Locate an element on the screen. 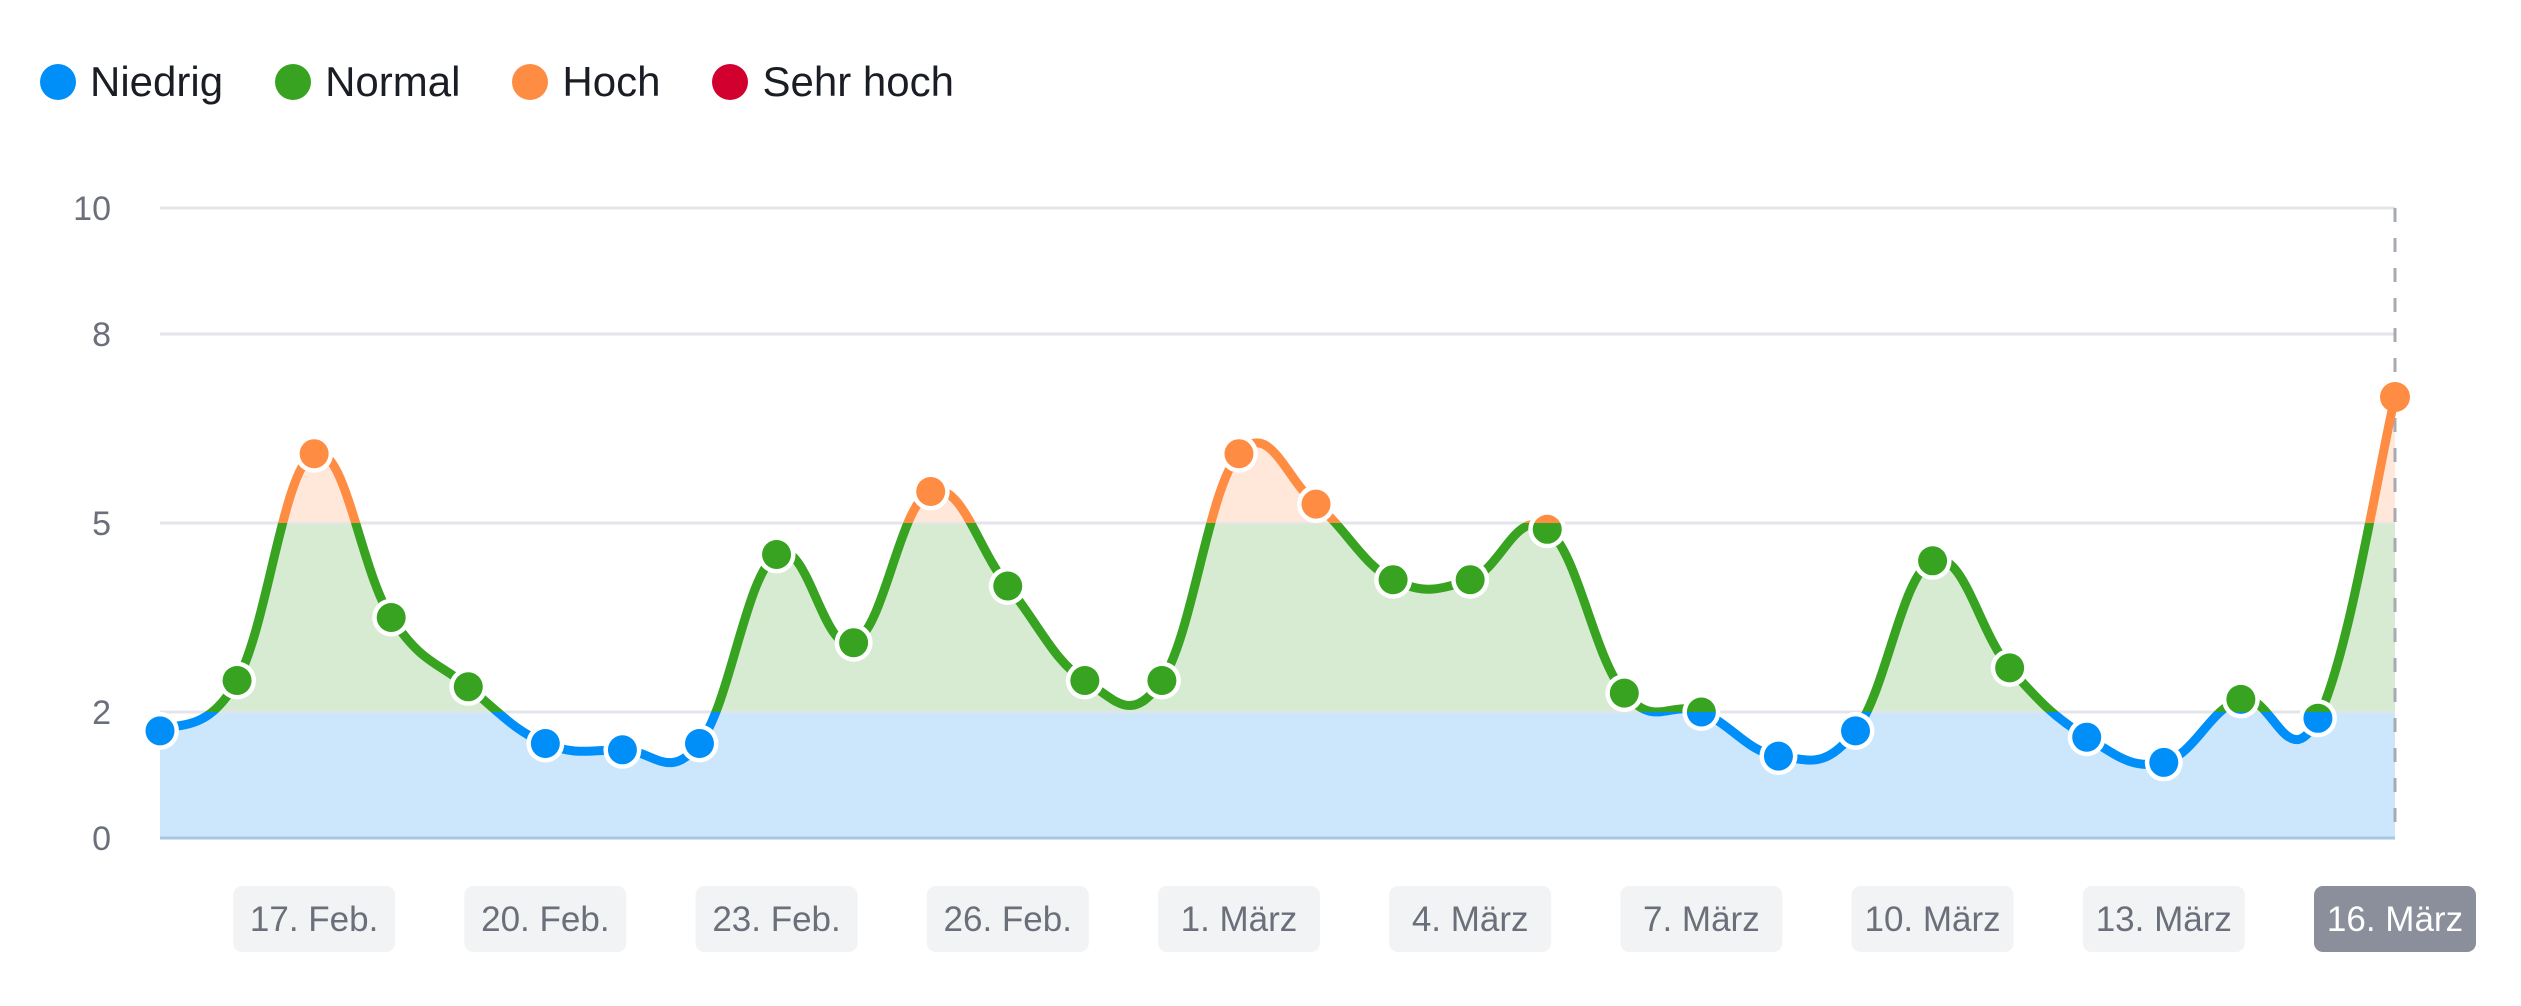 This screenshot has height=1006, width=2521. svg-text: 4. März is located at coordinates (1470, 919).